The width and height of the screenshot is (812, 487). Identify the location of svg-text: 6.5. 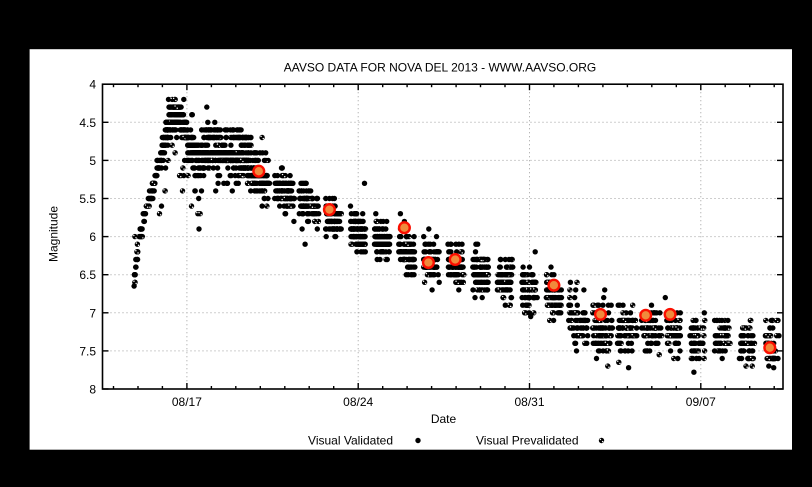
(87, 275).